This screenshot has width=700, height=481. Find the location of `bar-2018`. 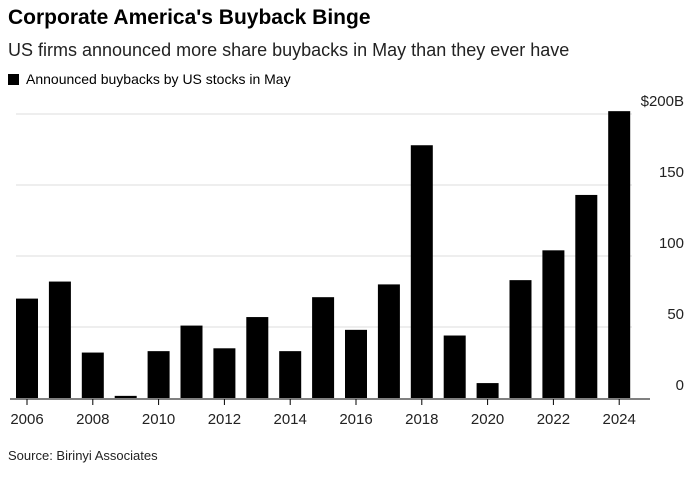

bar-2018 is located at coordinates (421, 271).